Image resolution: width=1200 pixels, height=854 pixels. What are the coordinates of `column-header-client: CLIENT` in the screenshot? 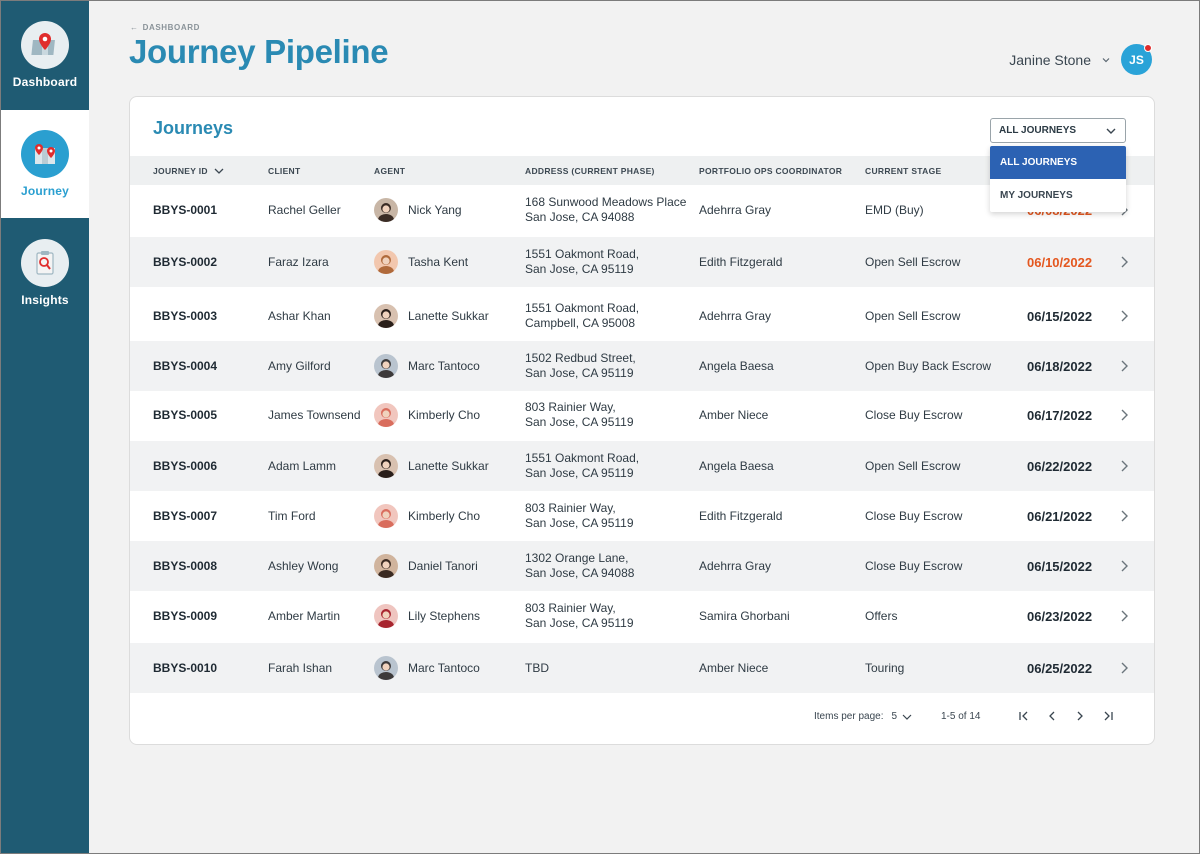 It's located at (284, 171).